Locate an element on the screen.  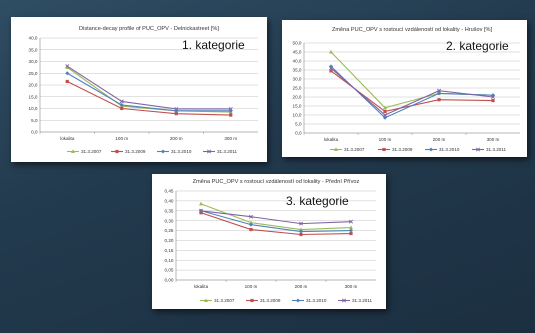
y-tick-label: 50,0 is located at coordinates (297, 43).